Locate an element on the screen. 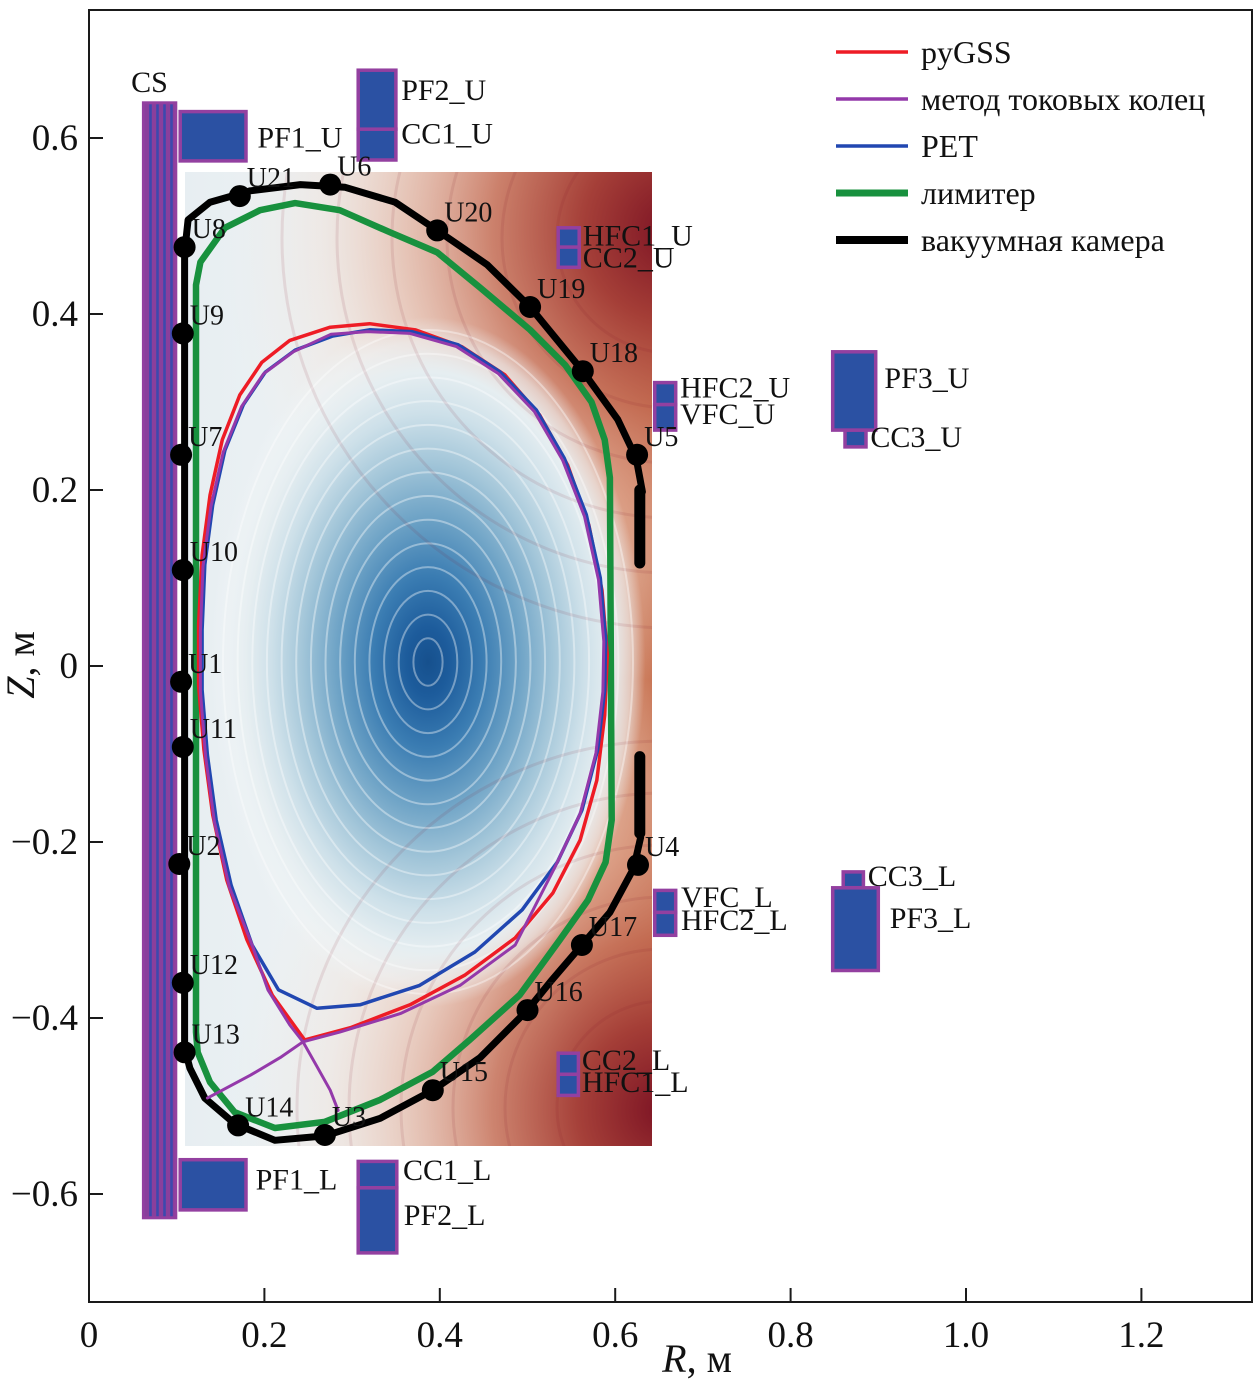 This screenshot has height=1392, width=1258. coil-PF1_L is located at coordinates (213, 1184).